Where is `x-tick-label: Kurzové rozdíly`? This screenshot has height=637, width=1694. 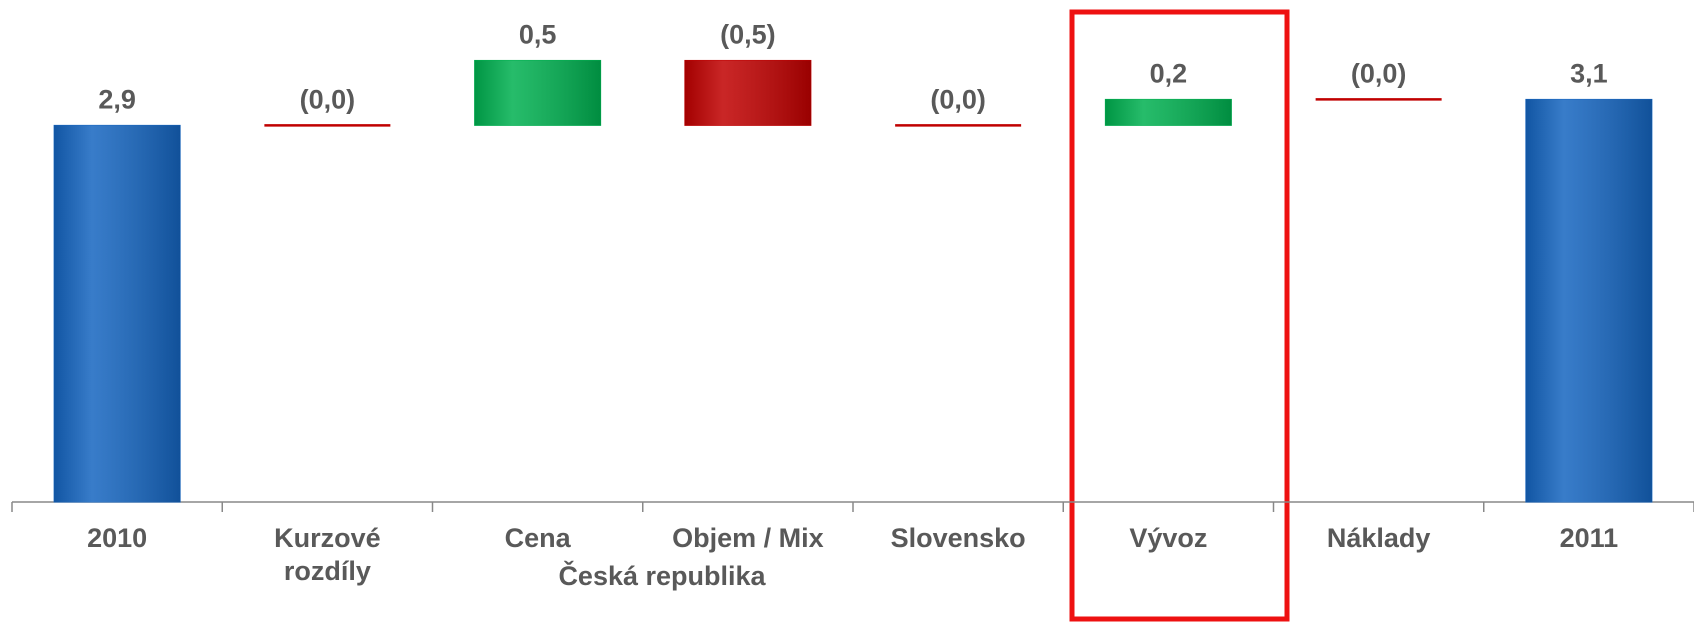 x-tick-label: Kurzové rozdíly is located at coordinates (327, 554).